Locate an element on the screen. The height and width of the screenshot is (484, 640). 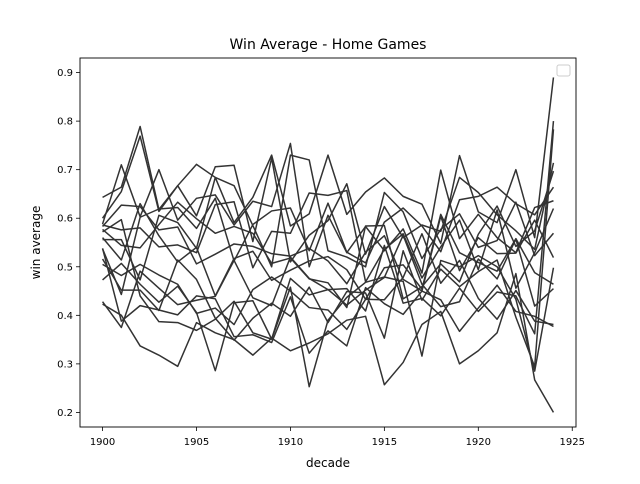
y-tick-label: 0.5 is located at coordinates (65, 267).